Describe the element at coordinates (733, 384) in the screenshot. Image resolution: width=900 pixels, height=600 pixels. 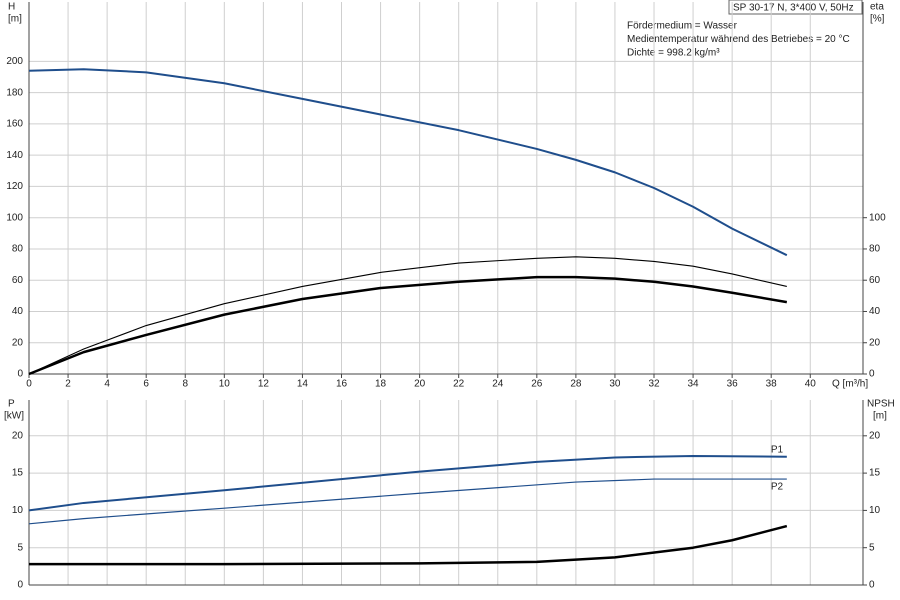
I see `x-tick-label: 36` at that location.